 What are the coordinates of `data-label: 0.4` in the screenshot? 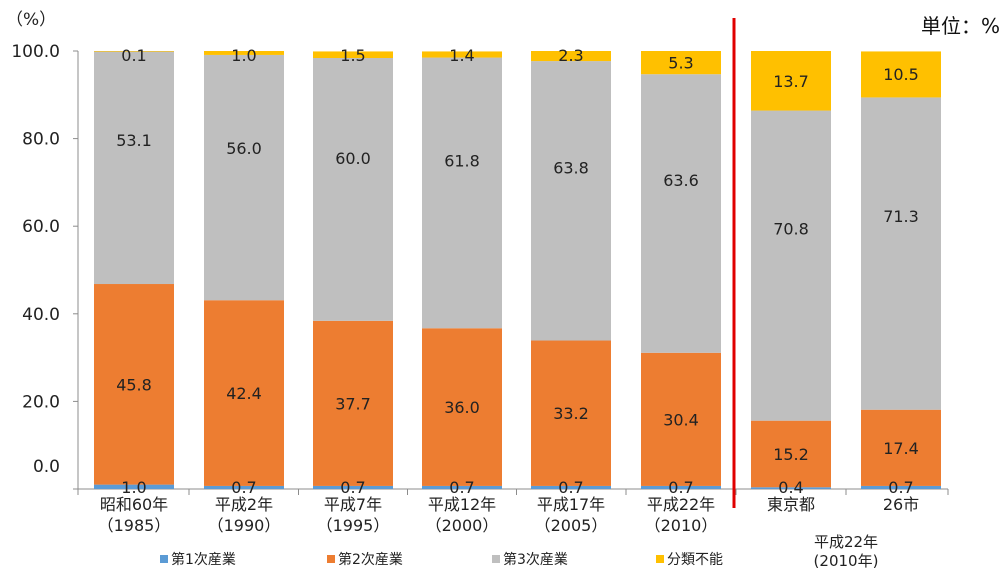 It's located at (790, 487).